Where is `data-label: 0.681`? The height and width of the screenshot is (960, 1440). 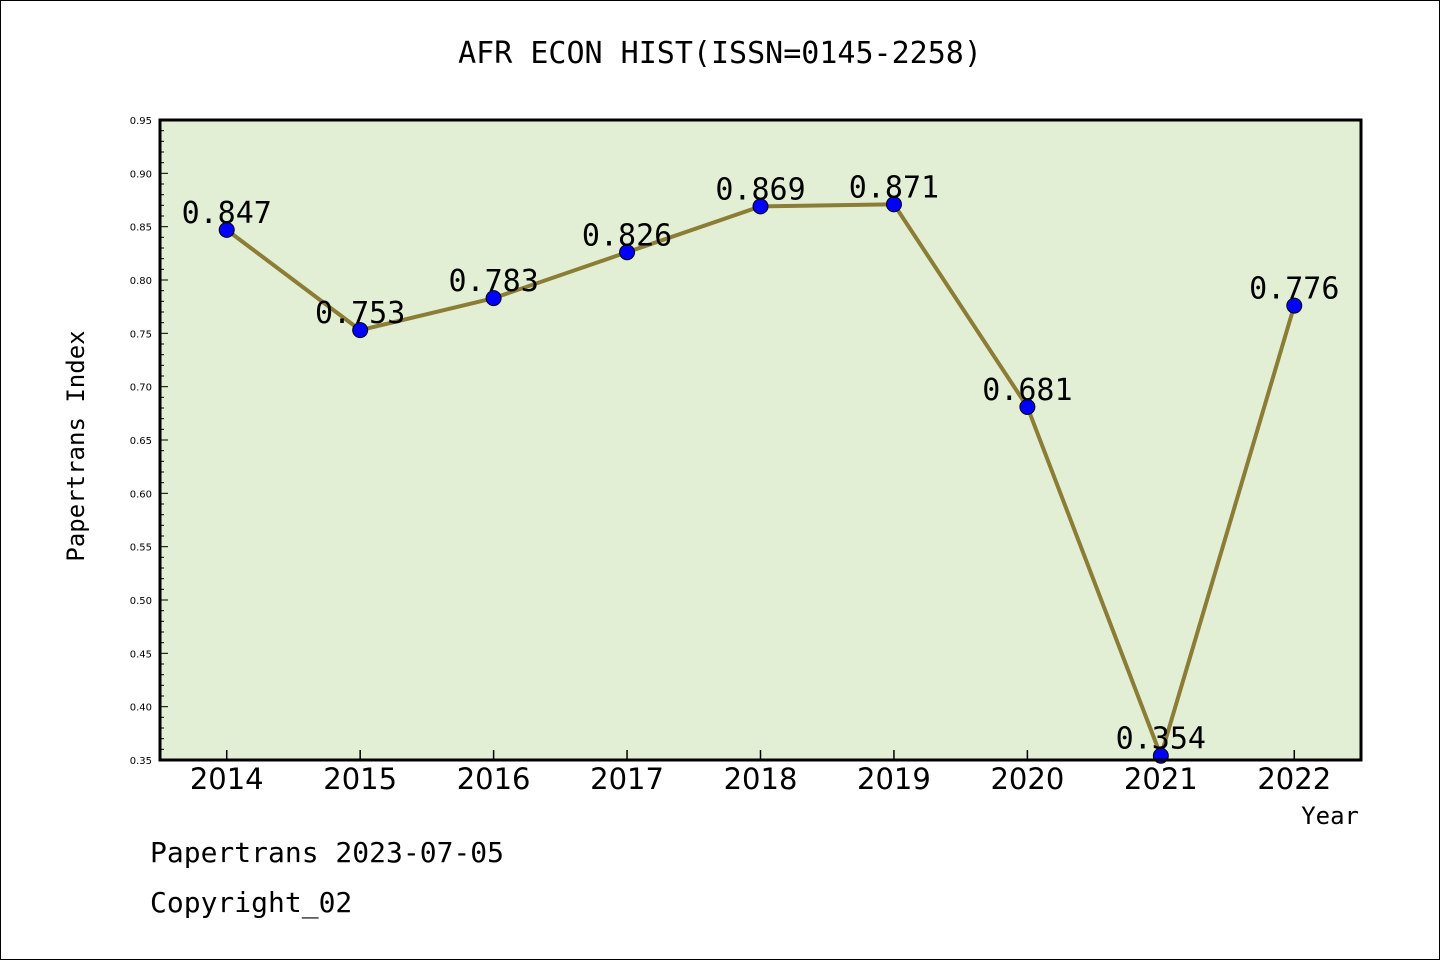 data-label: 0.681 is located at coordinates (1027, 390).